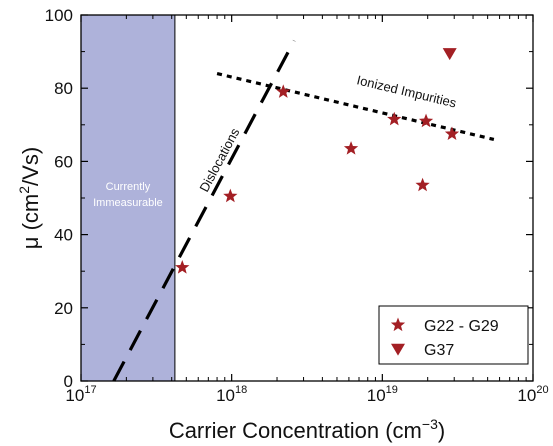  What do you see at coordinates (24, 190) in the screenshot?
I see `y-axis-label-superscript: 2` at bounding box center [24, 190].